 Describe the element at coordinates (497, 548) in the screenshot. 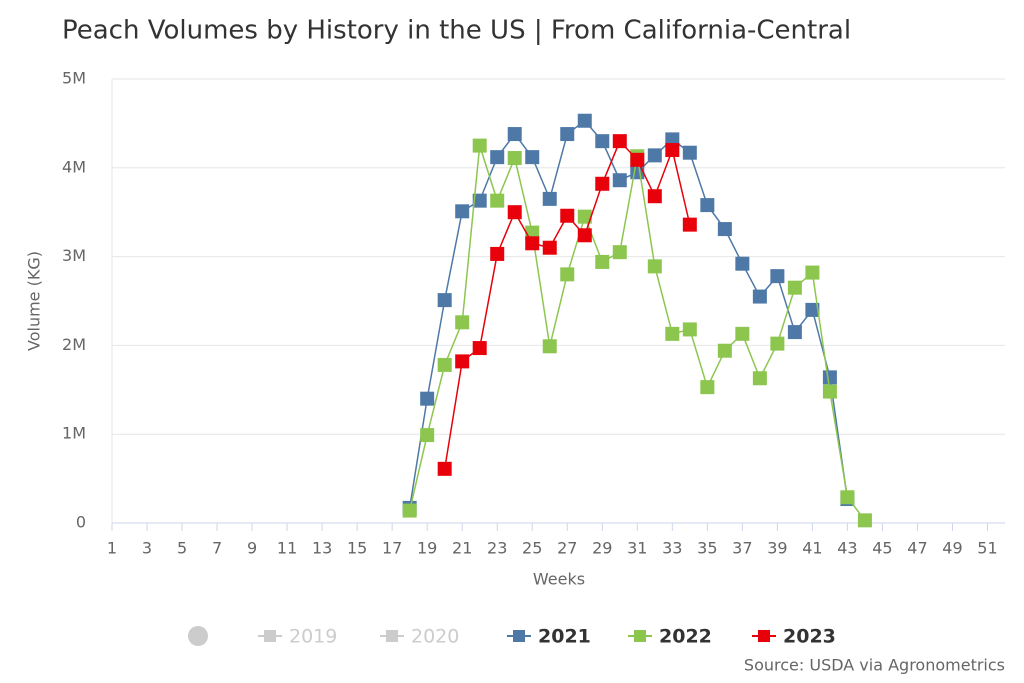

I see `x-tick-label: 23` at that location.